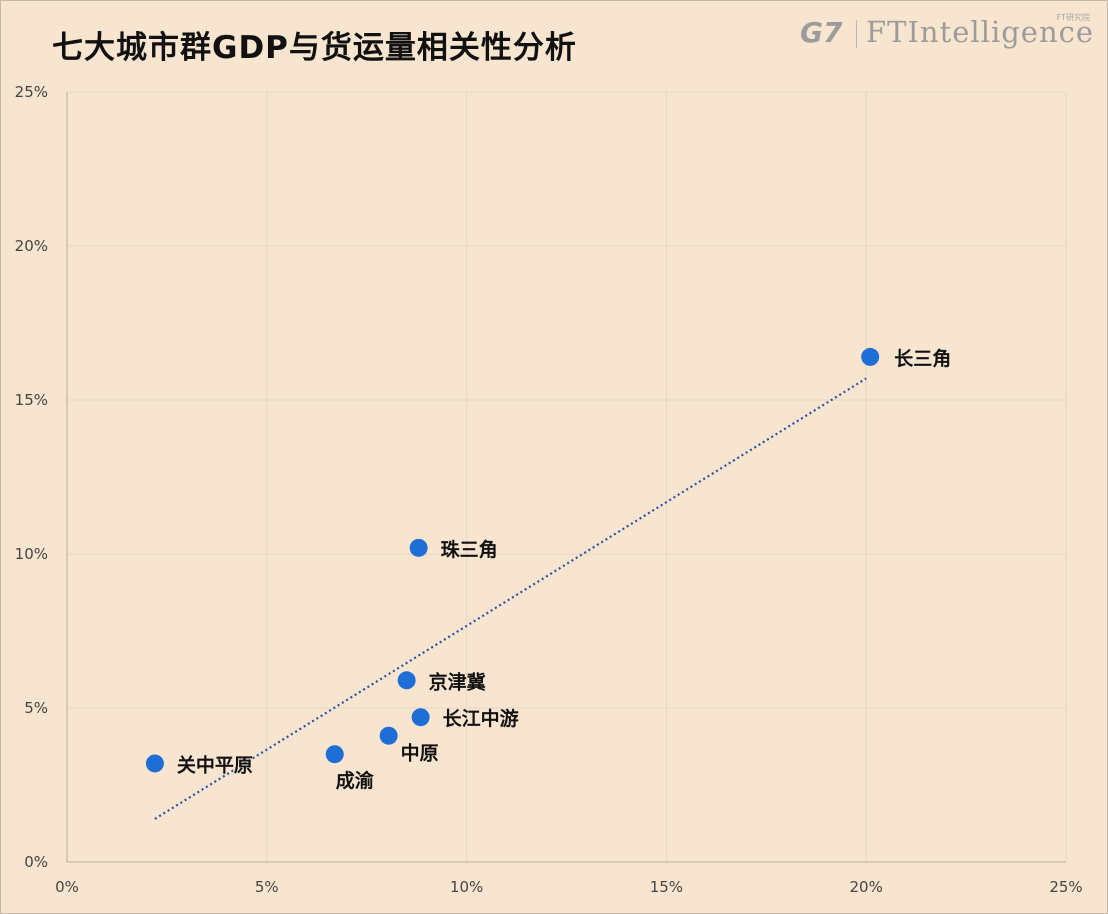 The image size is (1108, 914). Describe the element at coordinates (469, 549) in the screenshot. I see `point-label: 珠三角` at that location.